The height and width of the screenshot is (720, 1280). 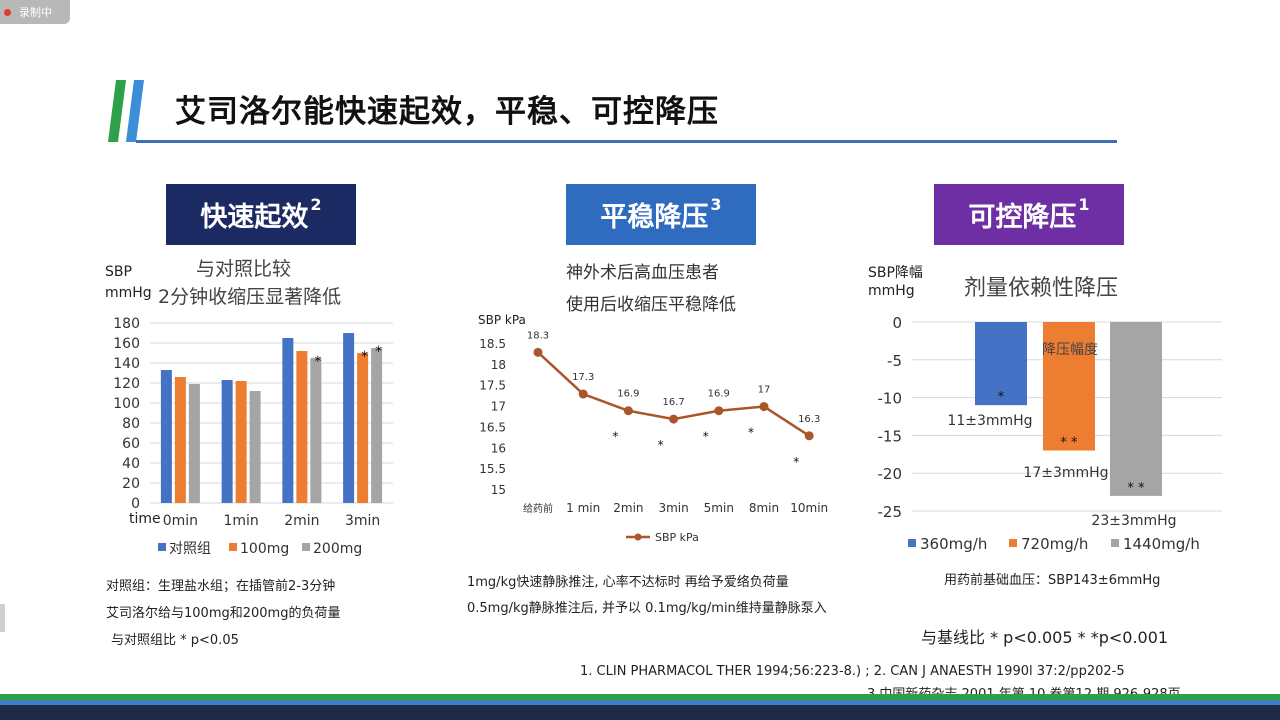 What do you see at coordinates (126, 384) in the screenshot?
I see `y-tick-label: 120` at bounding box center [126, 384].